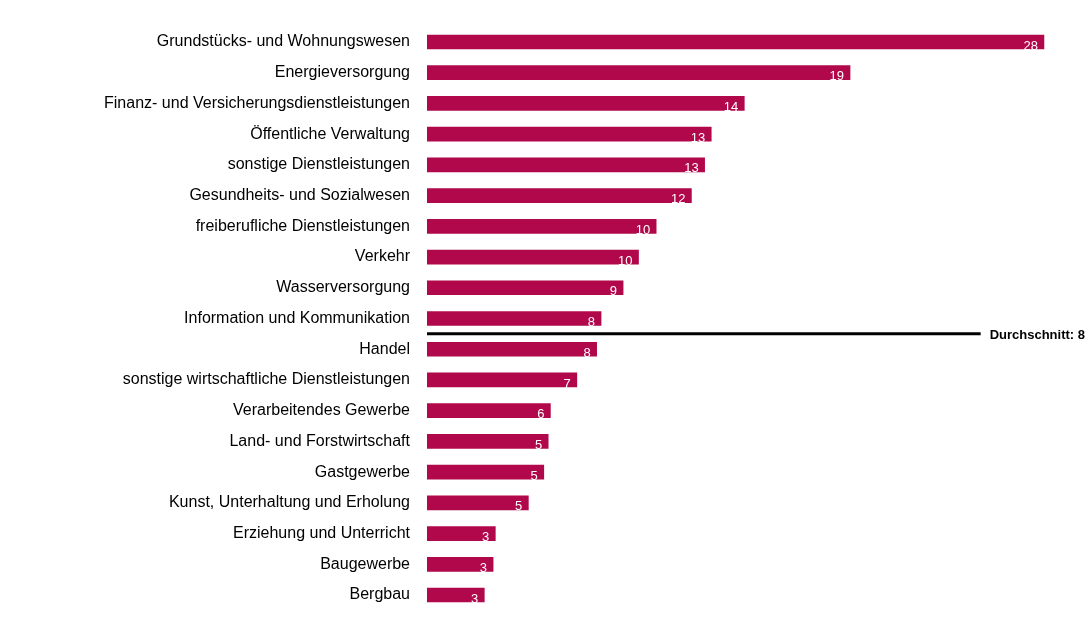 This screenshot has height=637, width=1091. What do you see at coordinates (379, 594) in the screenshot?
I see `y-tick-label: Bergbau` at bounding box center [379, 594].